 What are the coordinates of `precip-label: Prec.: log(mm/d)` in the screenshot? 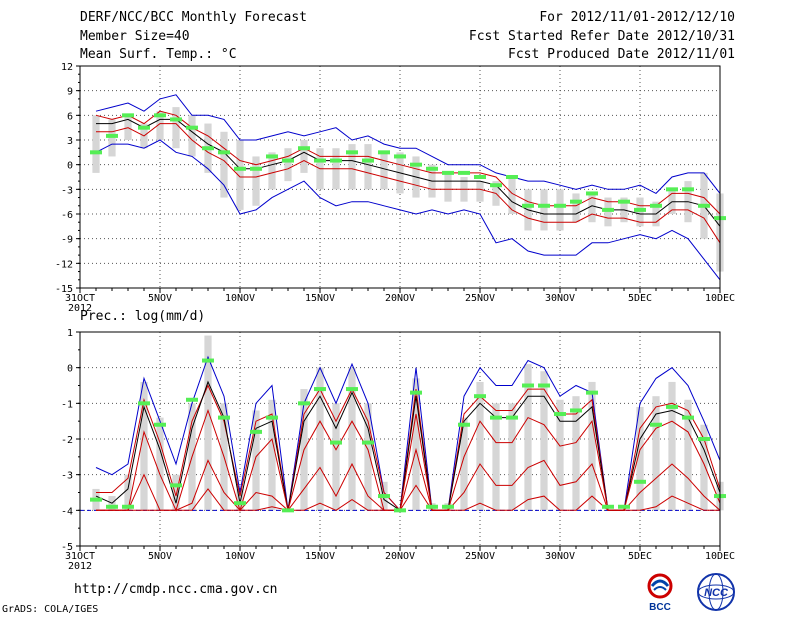 It's located at (143, 316).